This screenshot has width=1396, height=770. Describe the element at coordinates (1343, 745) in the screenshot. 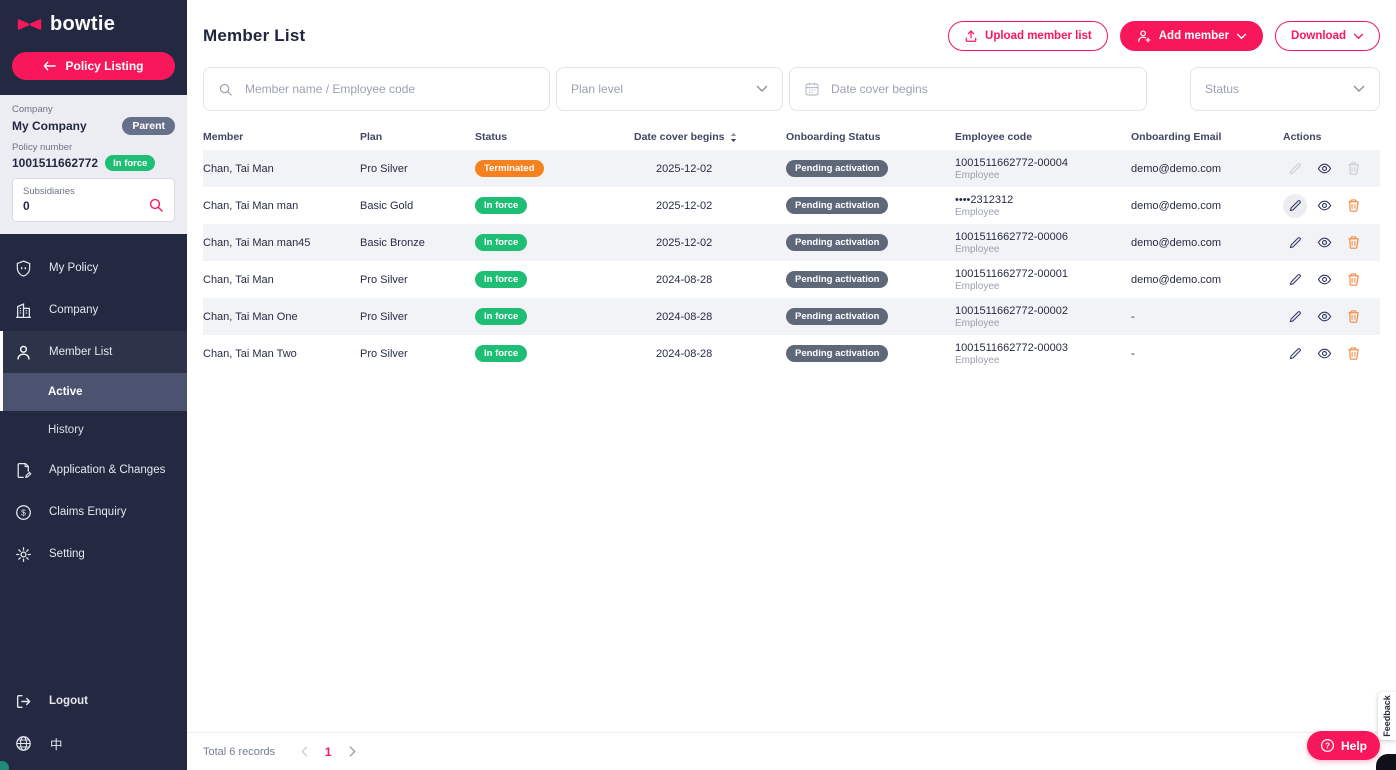

I see `help-button: ? Help` at that location.